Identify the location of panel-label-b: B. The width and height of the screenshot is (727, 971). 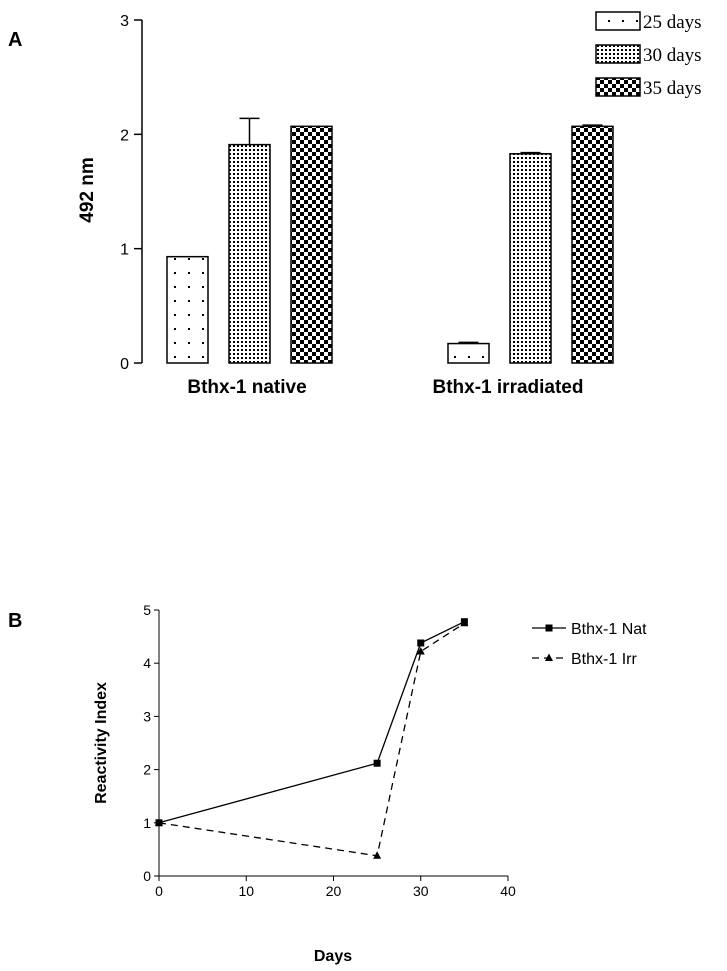
(15, 621).